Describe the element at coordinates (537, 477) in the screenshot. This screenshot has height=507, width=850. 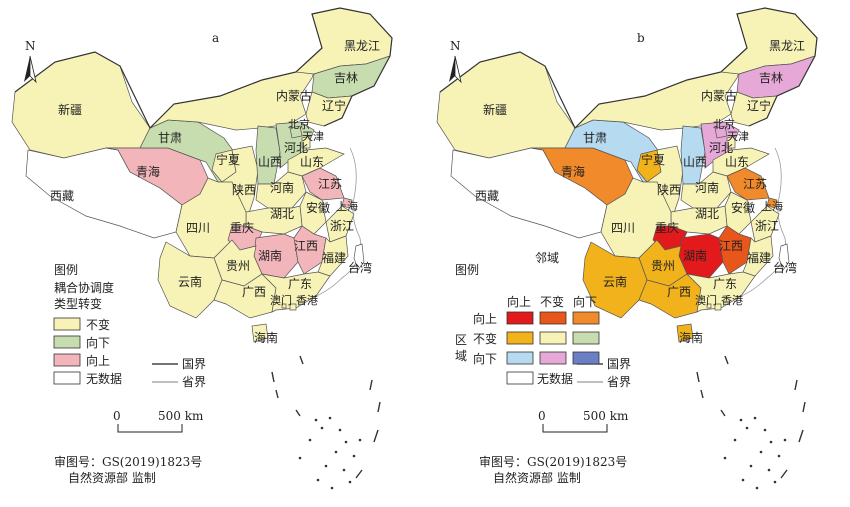
I see `approval-supervisor: 自然资源部 监制` at that location.